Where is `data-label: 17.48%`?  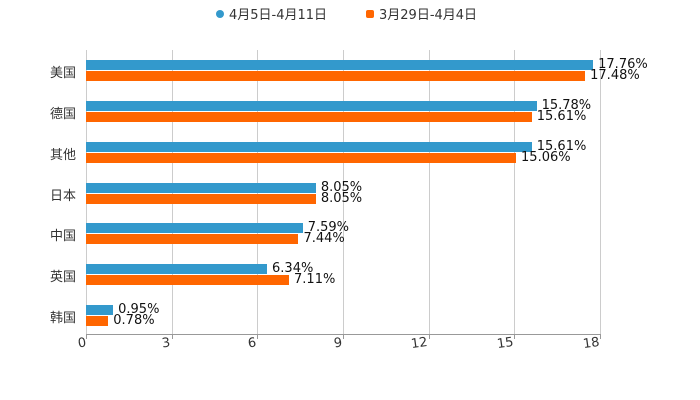
data-label: 17.48% is located at coordinates (615, 76).